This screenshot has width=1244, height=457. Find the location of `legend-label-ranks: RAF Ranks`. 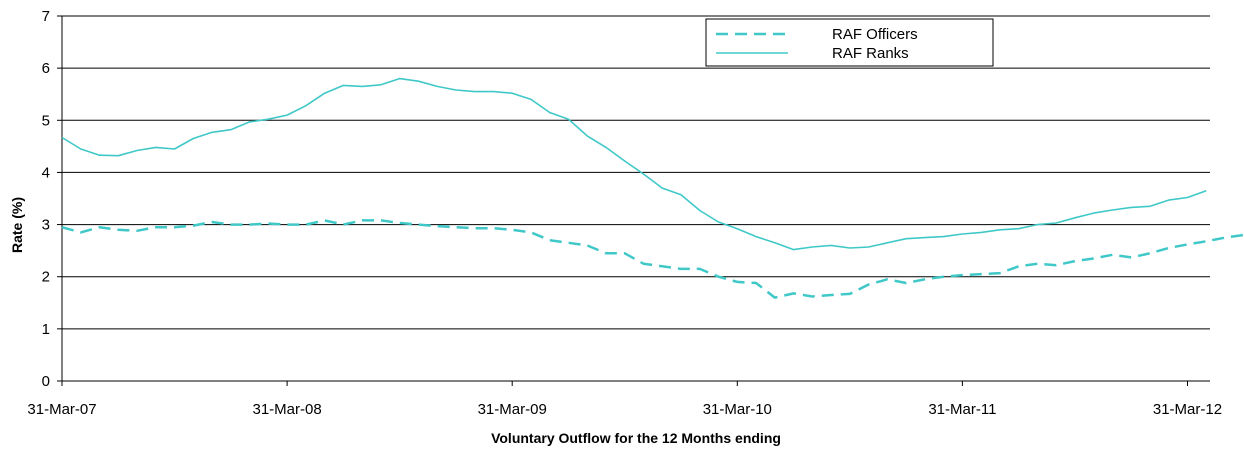

legend-label-ranks: RAF Ranks is located at coordinates (870, 53).